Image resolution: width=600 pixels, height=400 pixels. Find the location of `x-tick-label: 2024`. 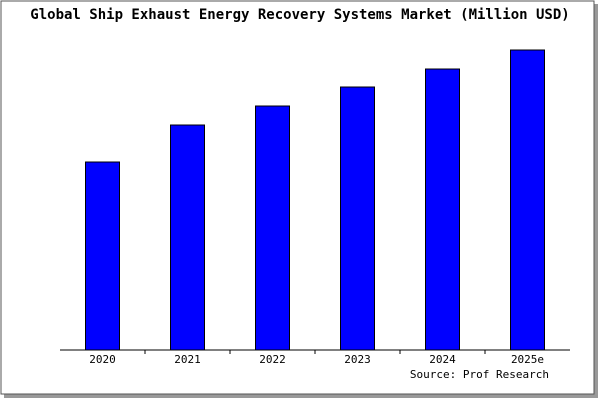

x-tick-label: 2024 is located at coordinates (442, 359).